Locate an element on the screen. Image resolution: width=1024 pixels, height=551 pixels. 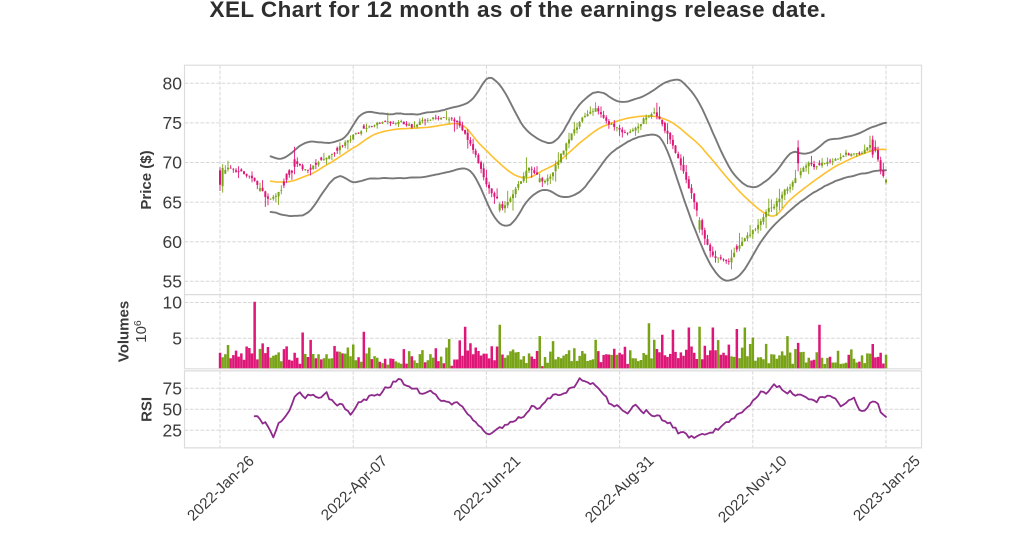
svg-text: 25 is located at coordinates (172, 430).